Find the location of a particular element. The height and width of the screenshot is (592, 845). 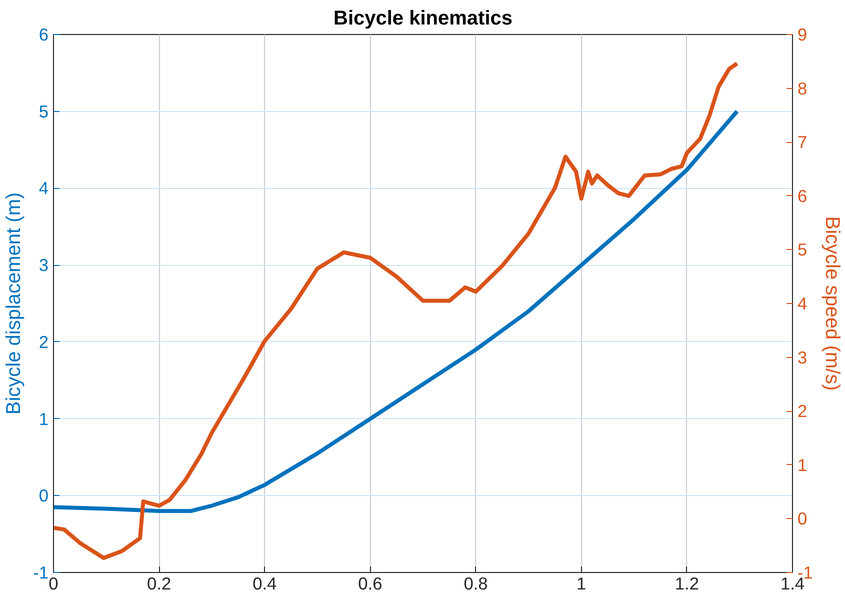

y-tick-label: 0 is located at coordinates (43, 496).